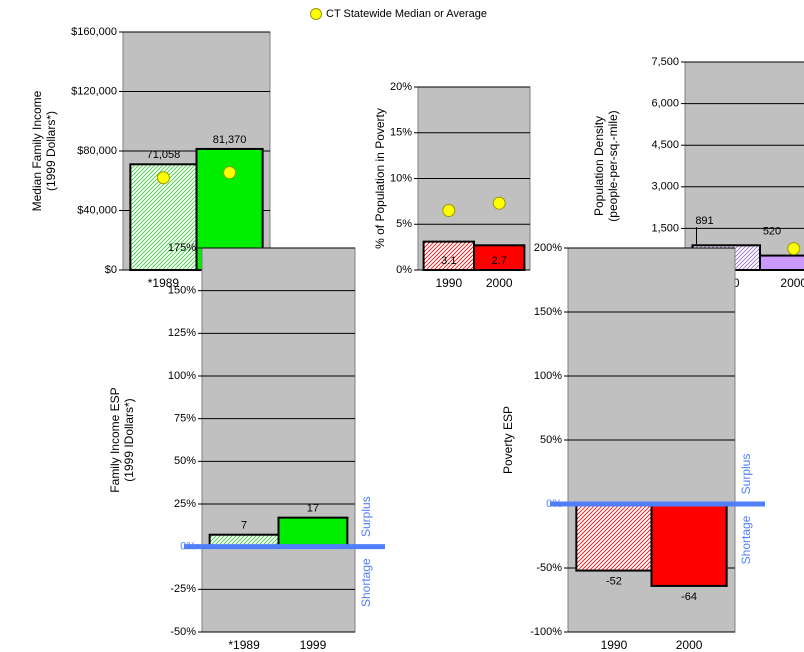 The height and width of the screenshot is (652, 804). Describe the element at coordinates (97, 210) in the screenshot. I see `y-tick-label: $40,000` at that location.